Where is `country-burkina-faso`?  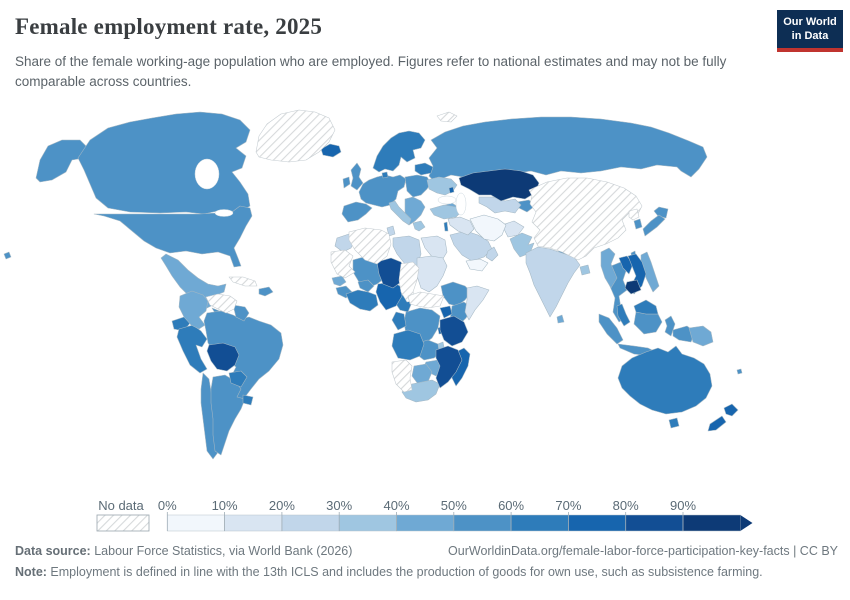 country-burkina-faso is located at coordinates (366, 286).